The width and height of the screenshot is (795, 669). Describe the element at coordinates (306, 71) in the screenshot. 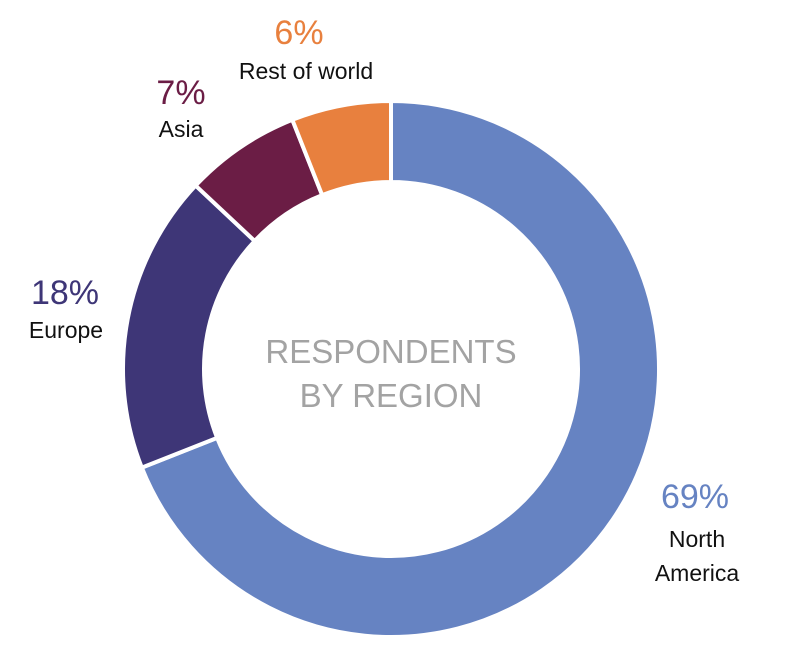

I see `category-label: Rest of world` at that location.